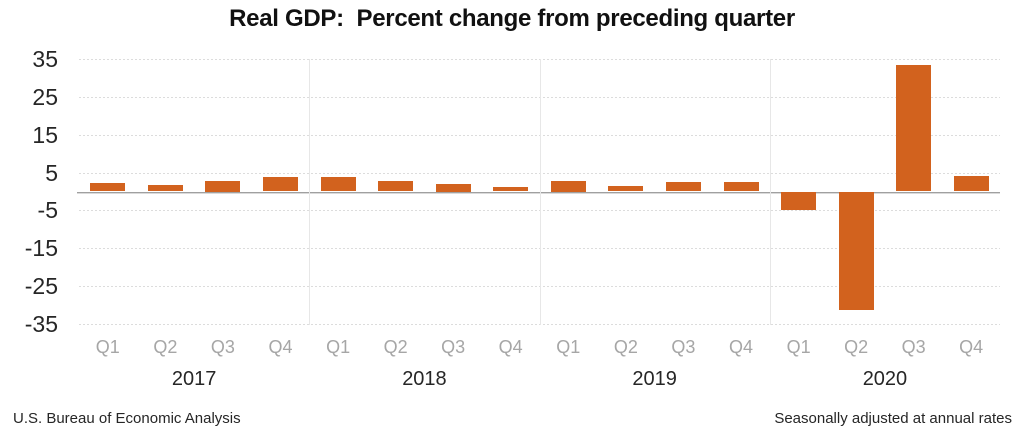 Image resolution: width=1024 pixels, height=438 pixels. I want to click on year-label-2018: 2018, so click(424, 379).